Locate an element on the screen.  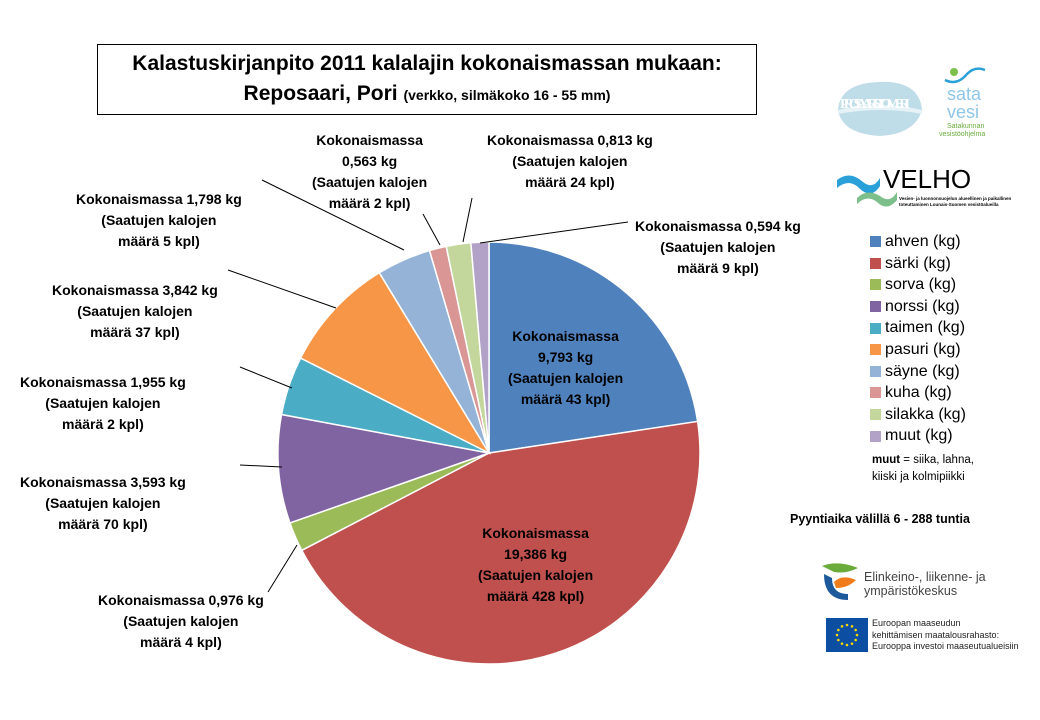
data-label-line: 0,563 kg is located at coordinates (369, 161).